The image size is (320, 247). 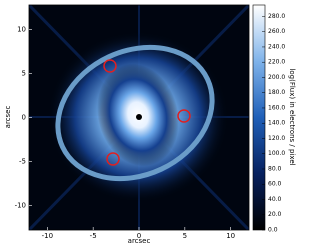 What do you see at coordinates (230, 236) in the screenshot?
I see `x-tick-label: 10` at bounding box center [230, 236].